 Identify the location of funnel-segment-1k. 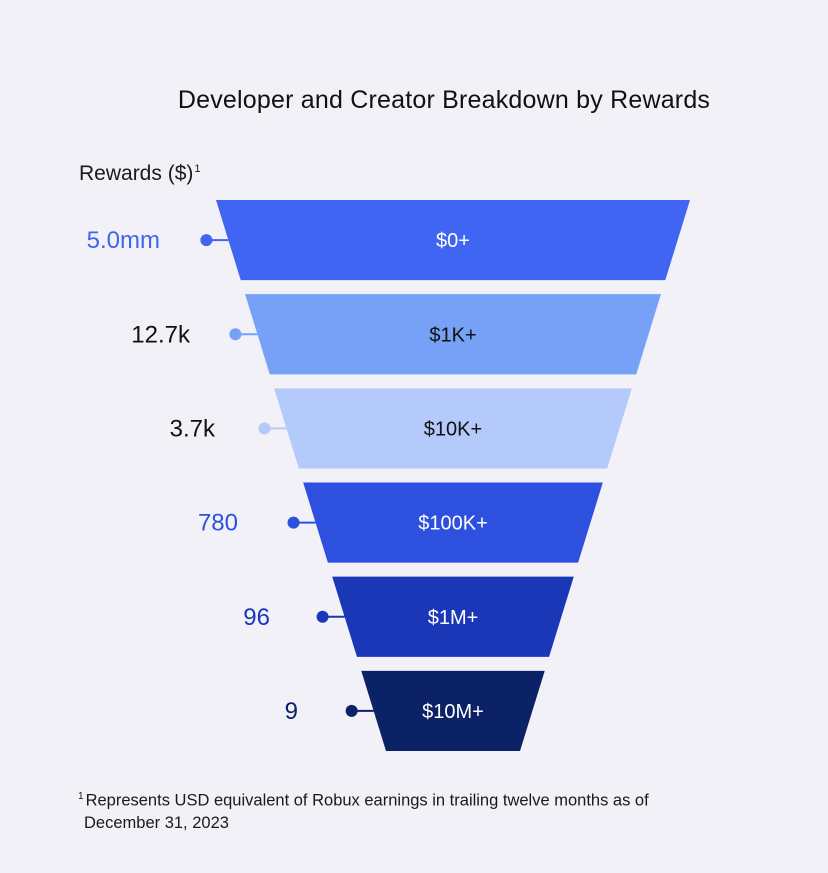
(453, 334).